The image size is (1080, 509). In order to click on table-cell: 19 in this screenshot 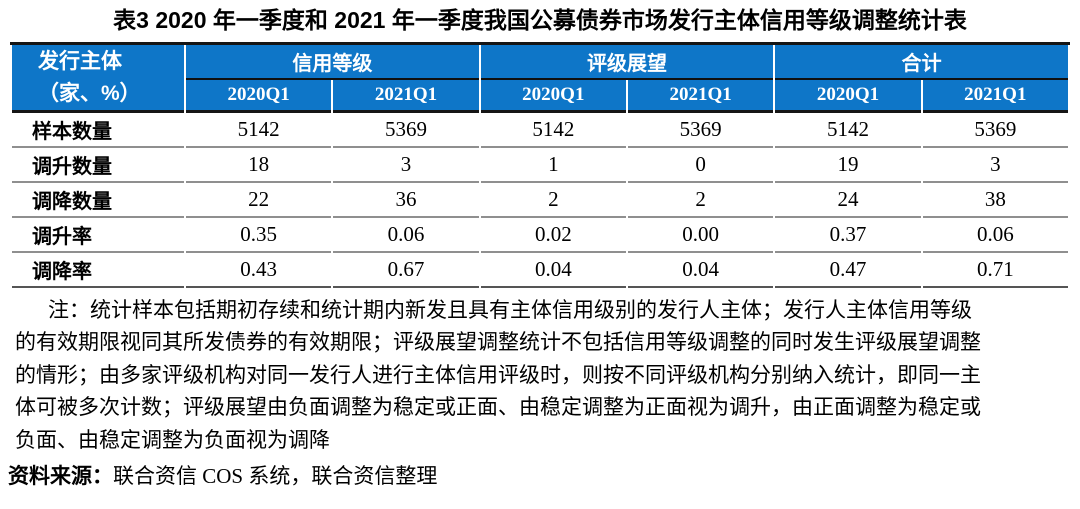, I will do `click(848, 165)`.